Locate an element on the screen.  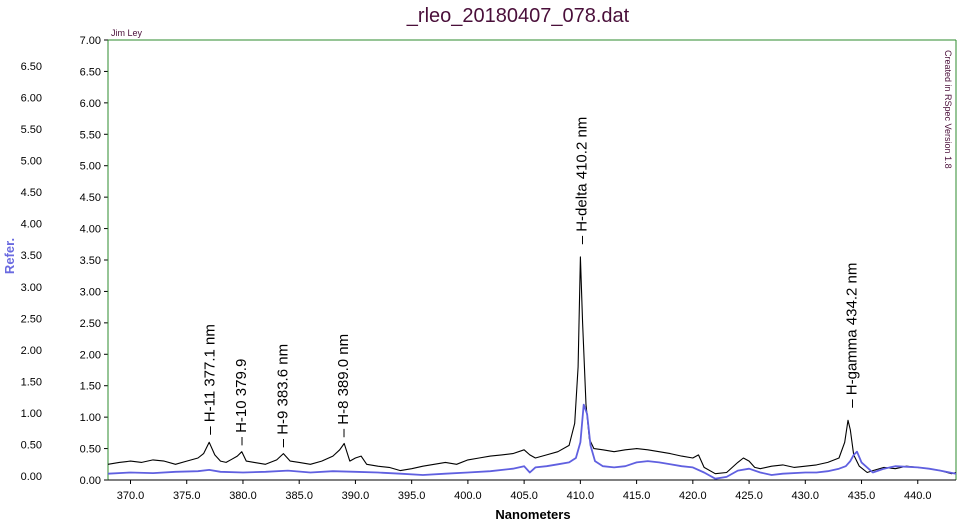
peak-annotation: – H-delta 410.2 nm is located at coordinates (582, 181).